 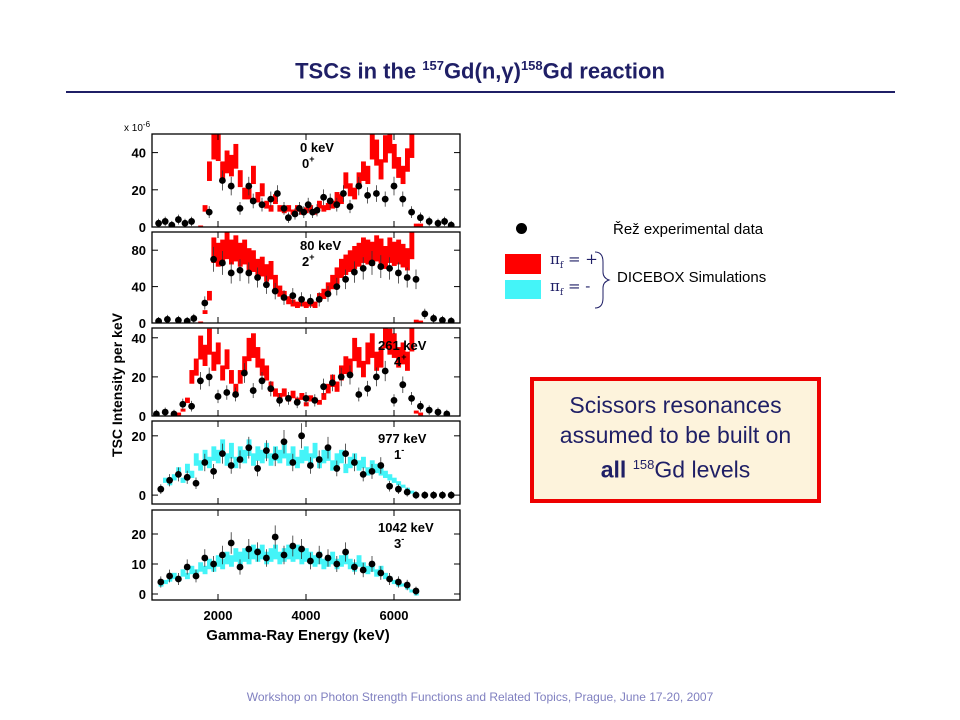 I want to click on level-spin-label: 0+, so click(x=308, y=162).